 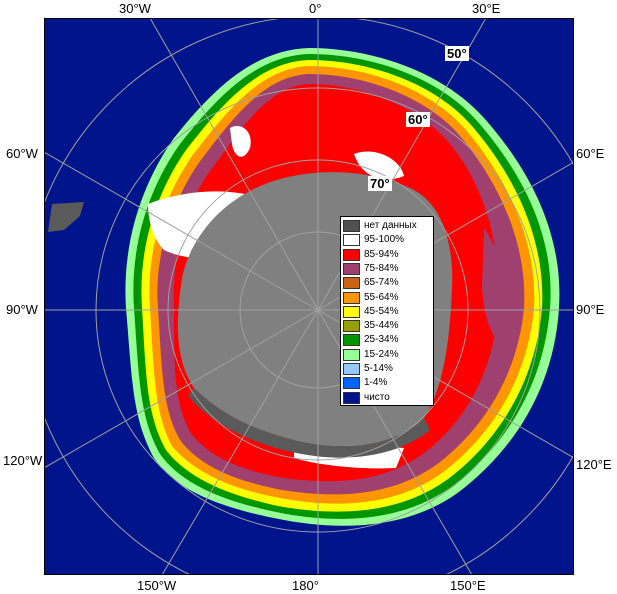 I want to click on lat-label-60: 60°, so click(x=418, y=119).